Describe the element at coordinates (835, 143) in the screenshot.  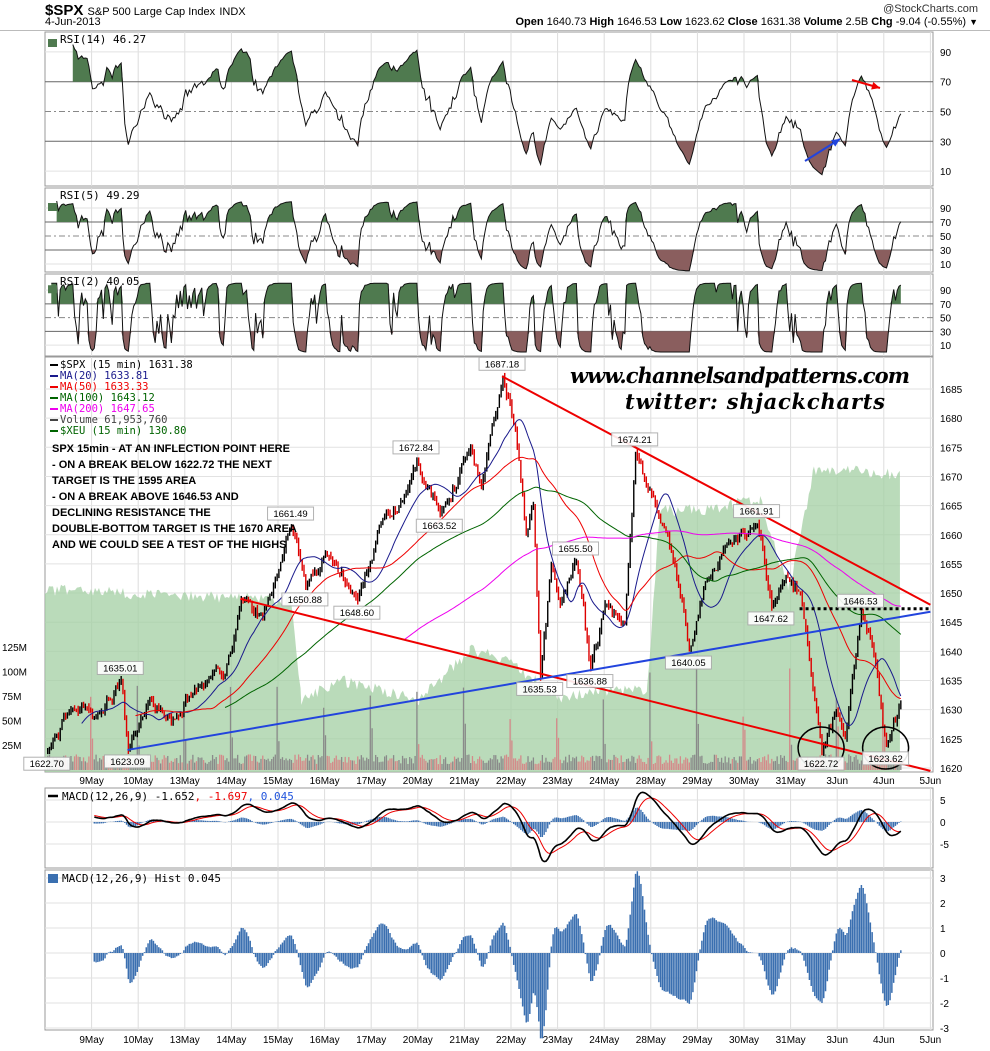
I see `rsi-blue-arrow-icon-head` at that location.